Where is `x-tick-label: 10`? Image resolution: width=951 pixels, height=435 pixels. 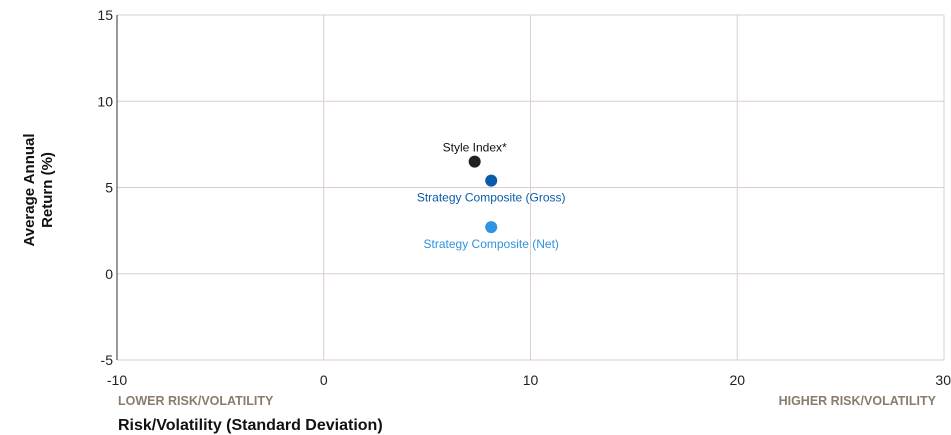
x-tick-label: 10 is located at coordinates (531, 380).